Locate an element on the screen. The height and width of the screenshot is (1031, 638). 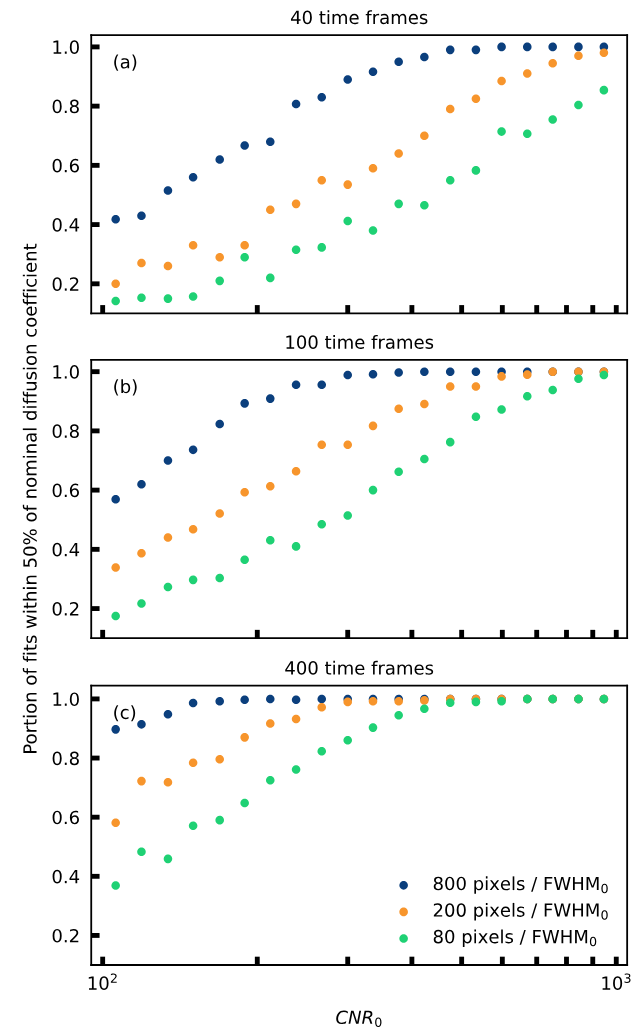
annotation: (c) is located at coordinates (125, 713).